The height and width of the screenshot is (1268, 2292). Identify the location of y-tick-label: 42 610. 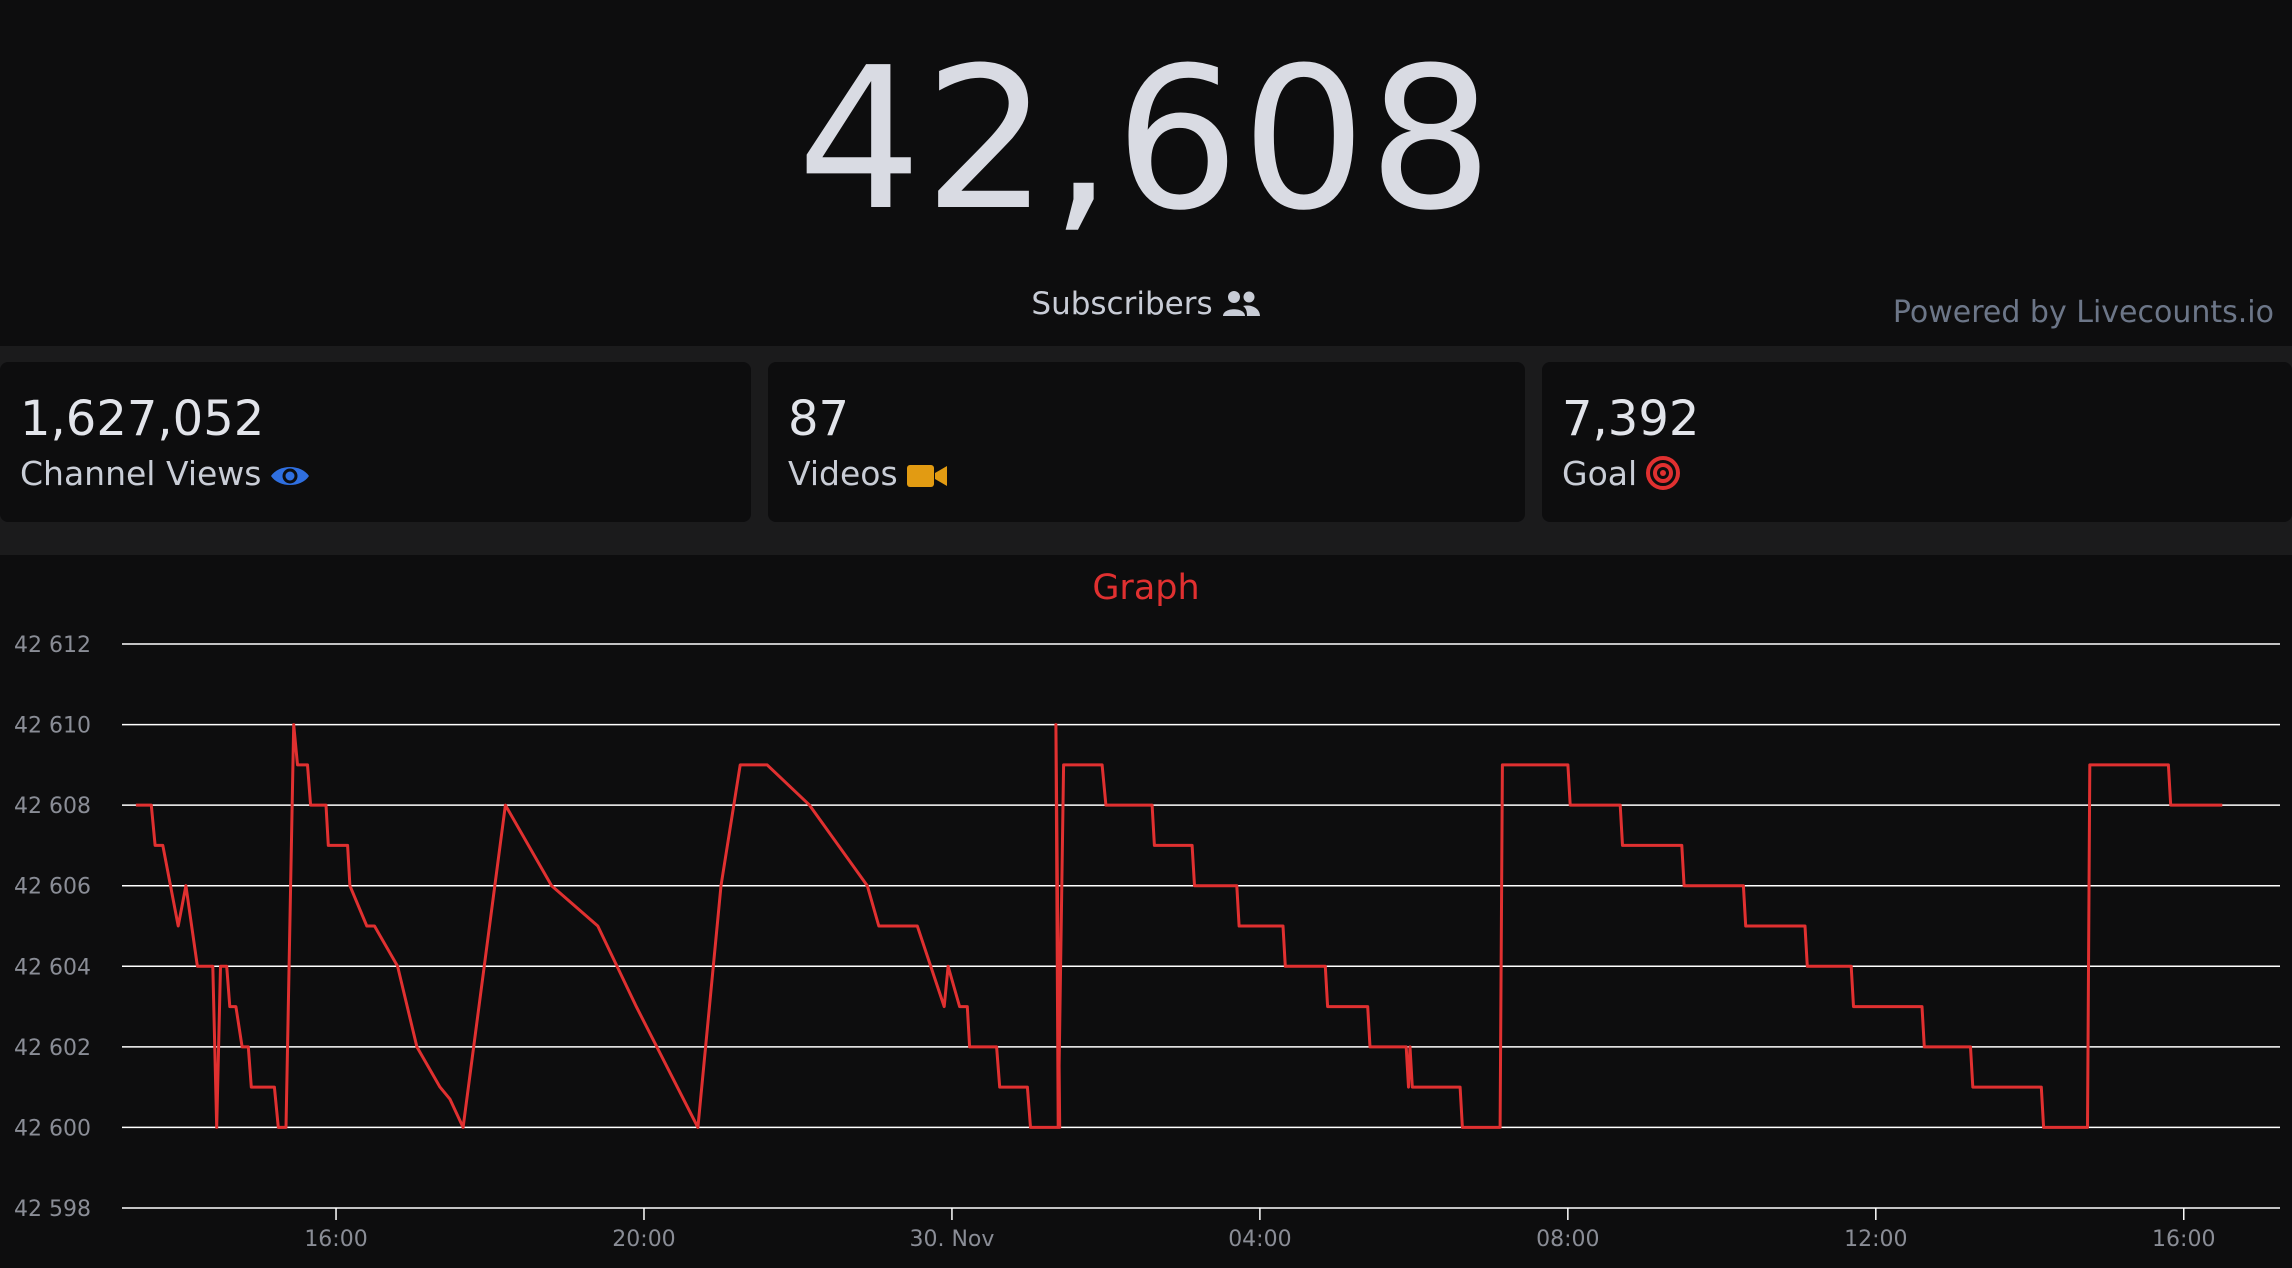
(52, 726).